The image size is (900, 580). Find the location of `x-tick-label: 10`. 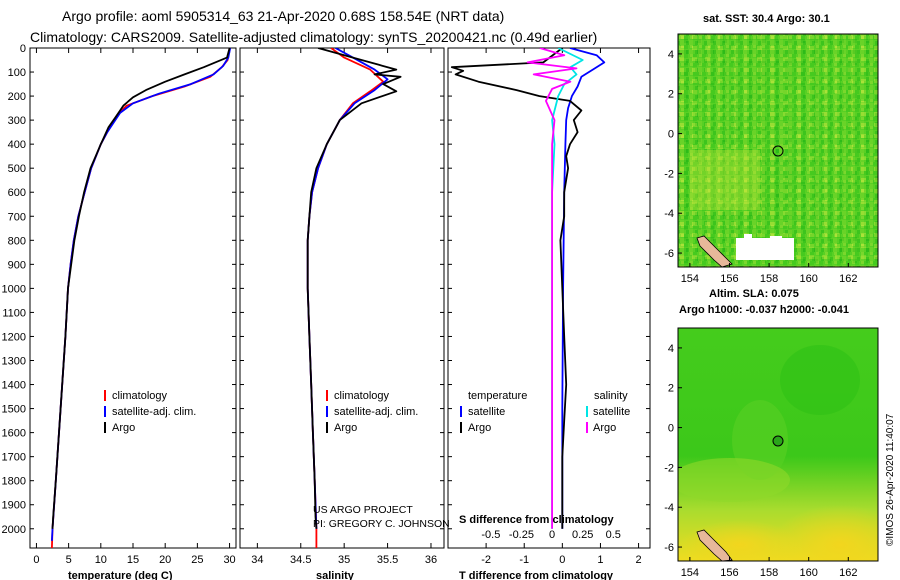

x-tick-label: 10 is located at coordinates (101, 560).